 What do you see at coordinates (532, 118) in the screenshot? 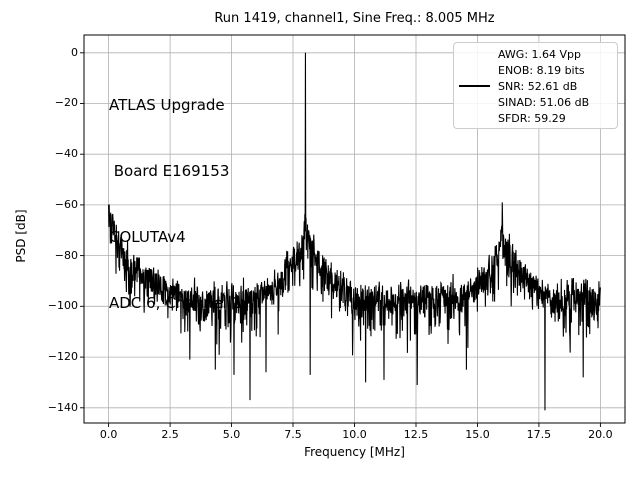
I see `legend-label: SFDR: 59.29` at bounding box center [532, 118].